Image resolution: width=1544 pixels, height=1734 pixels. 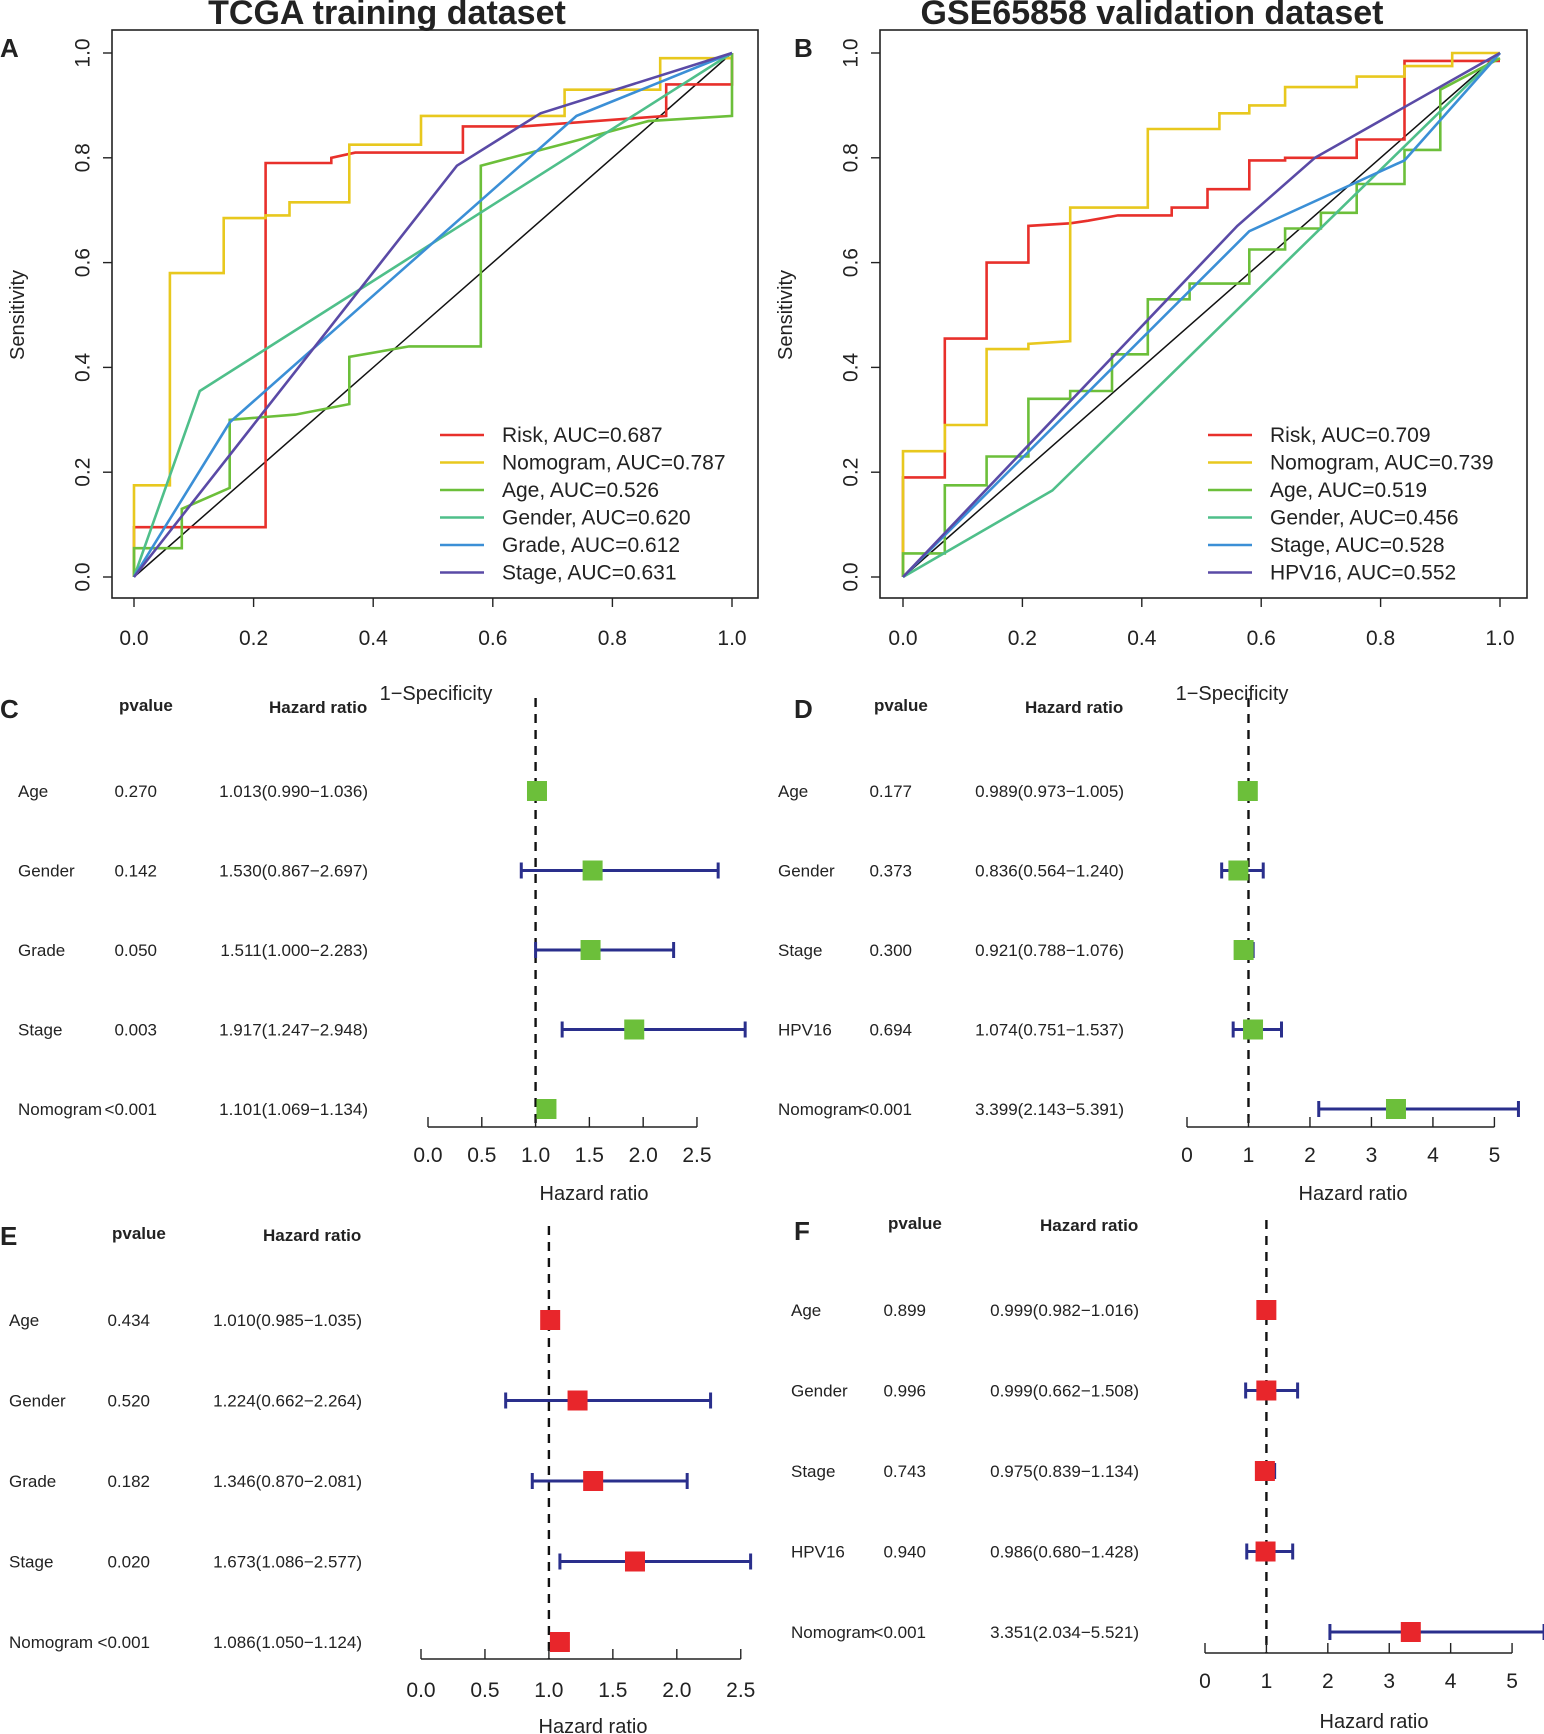 I want to click on row-hazard-ratio: 3.351(2.034−5.521), so click(x=1064, y=1632).